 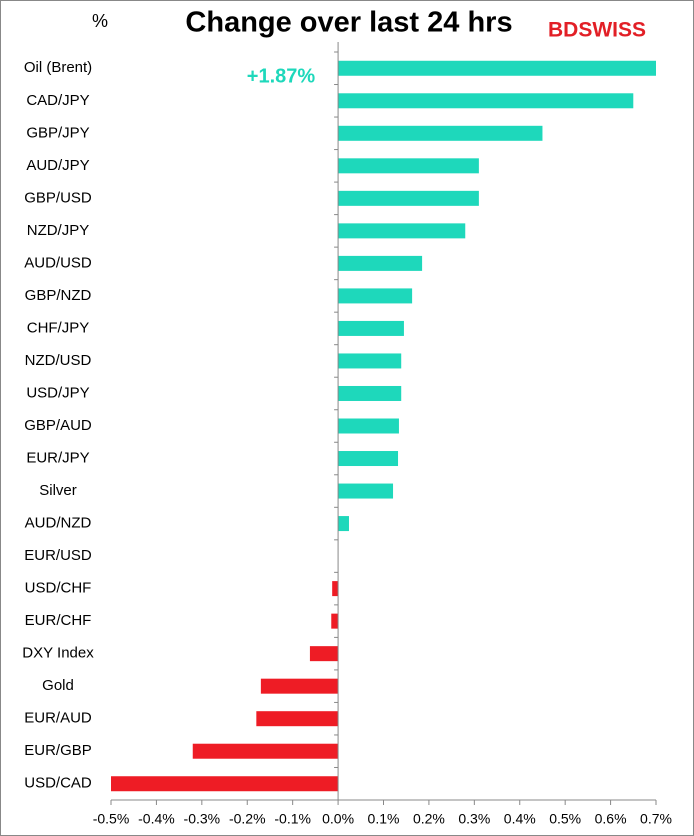 What do you see at coordinates (202, 819) in the screenshot?
I see `x-tick-label: -0.3%` at bounding box center [202, 819].